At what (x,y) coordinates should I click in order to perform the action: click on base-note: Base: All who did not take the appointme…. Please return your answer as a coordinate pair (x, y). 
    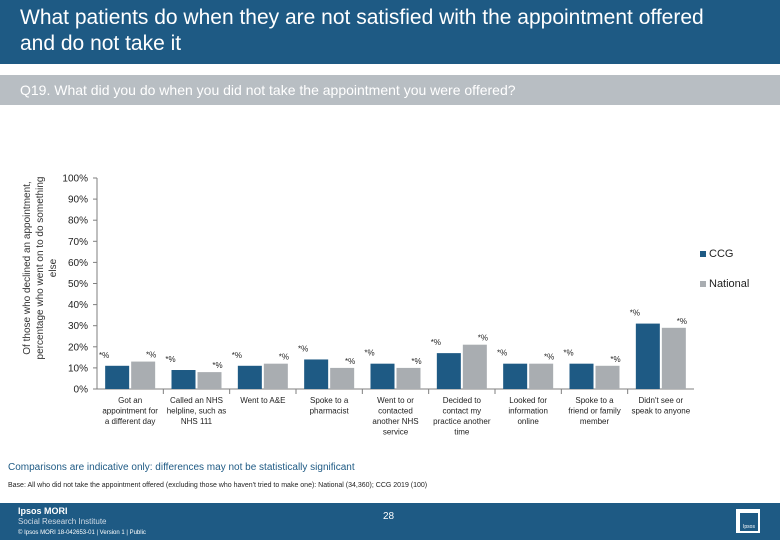
    Looking at the image, I should click on (218, 485).